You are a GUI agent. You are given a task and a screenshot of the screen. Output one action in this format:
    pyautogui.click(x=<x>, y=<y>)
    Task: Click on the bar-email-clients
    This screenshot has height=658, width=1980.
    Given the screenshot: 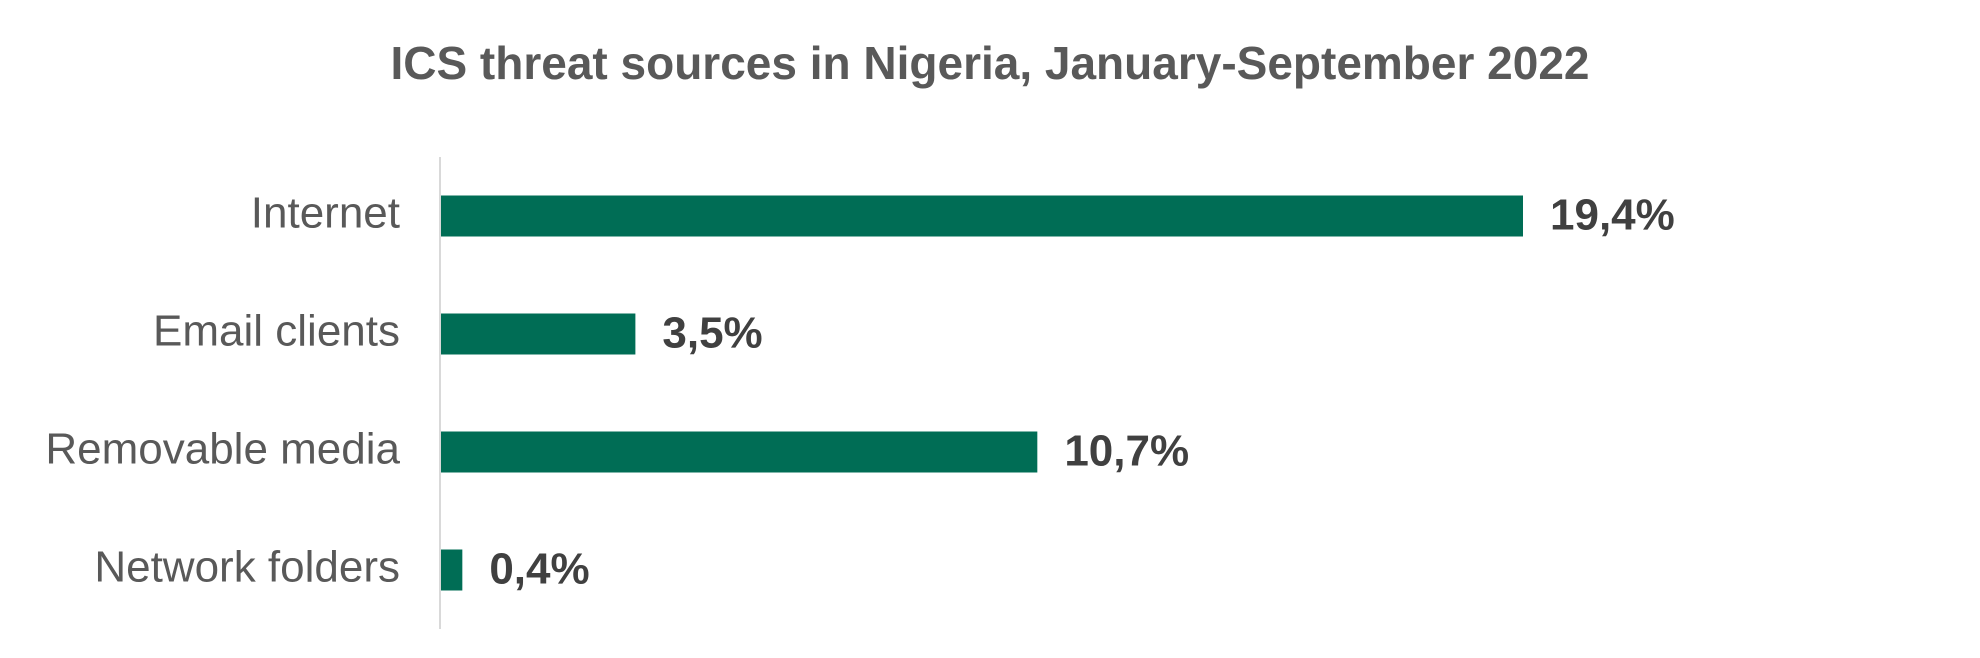 What is the action you would take?
    pyautogui.click(x=538, y=334)
    